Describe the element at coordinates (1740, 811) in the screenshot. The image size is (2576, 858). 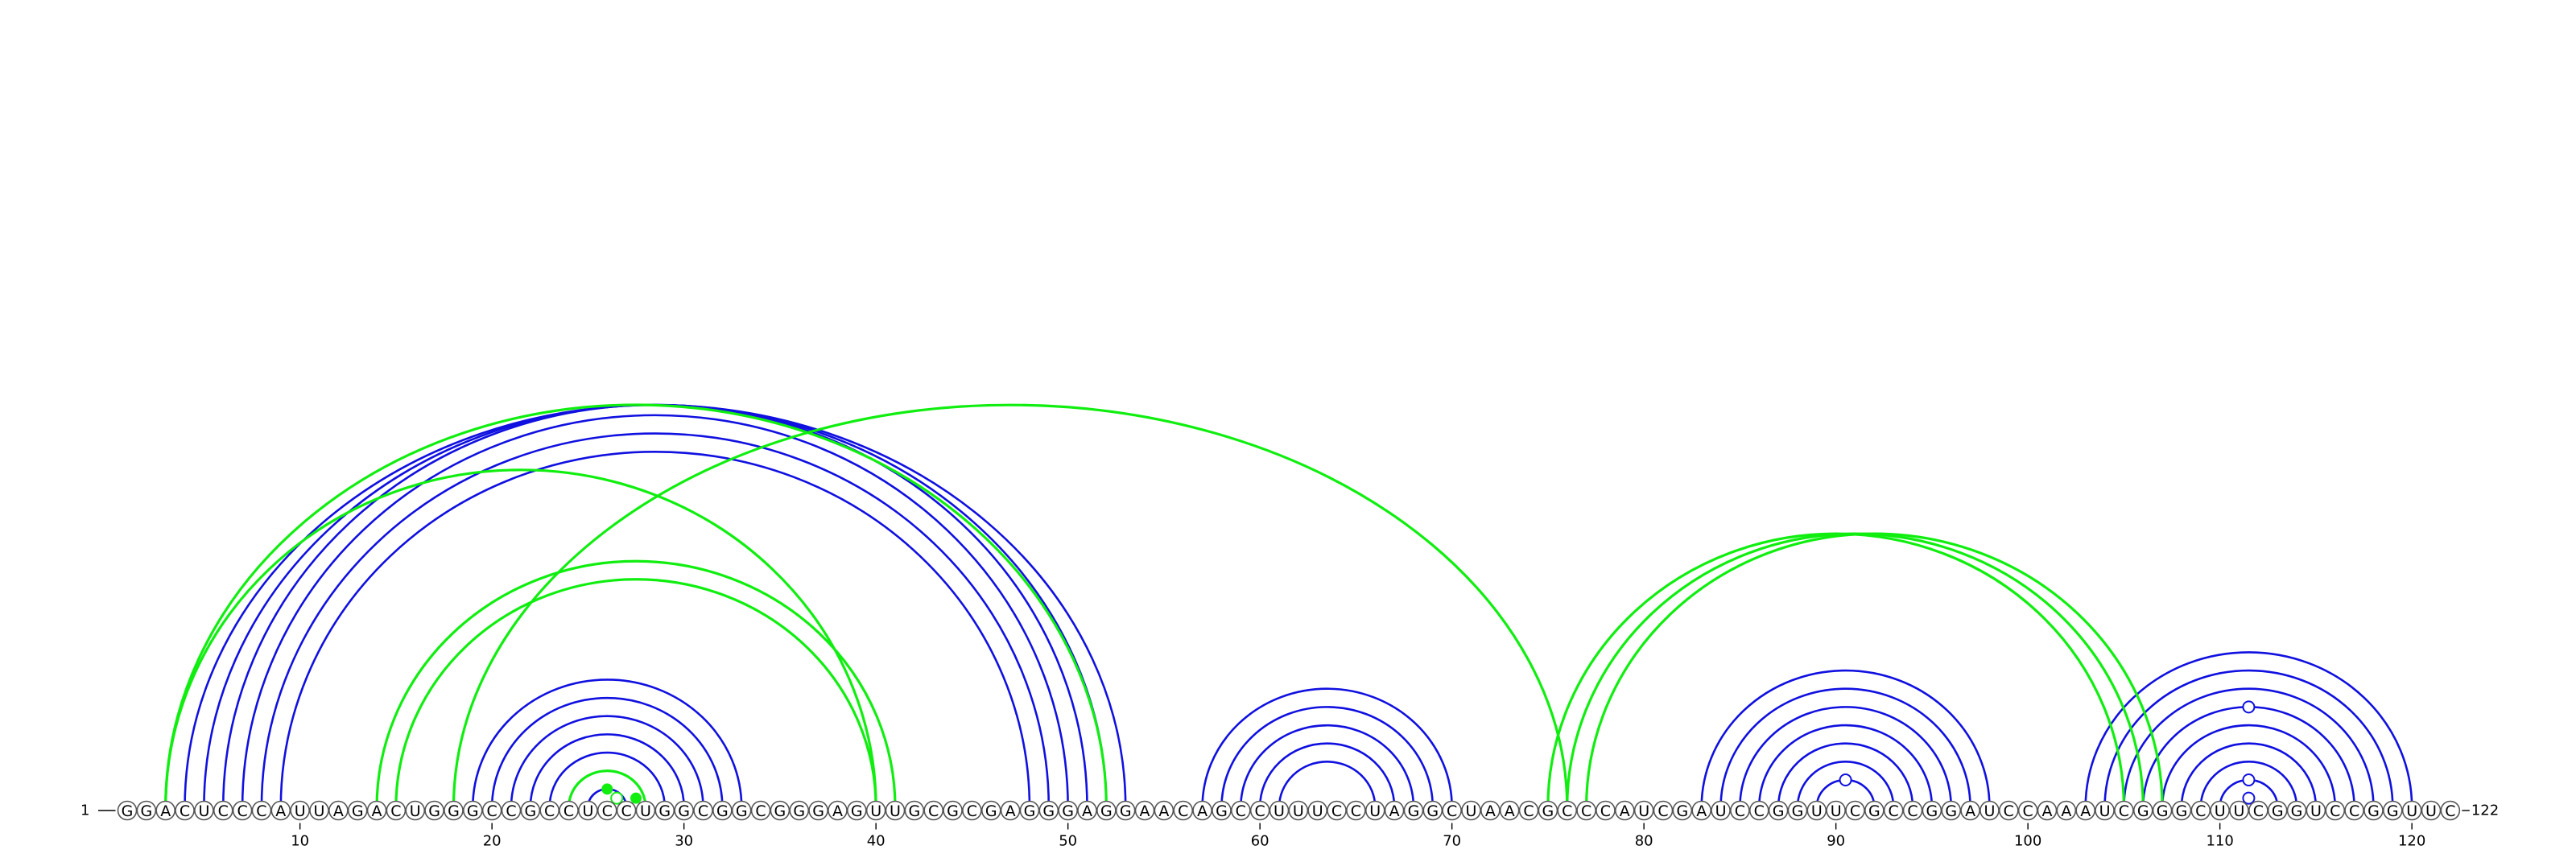
I see `nucleotide-85: C` at that location.